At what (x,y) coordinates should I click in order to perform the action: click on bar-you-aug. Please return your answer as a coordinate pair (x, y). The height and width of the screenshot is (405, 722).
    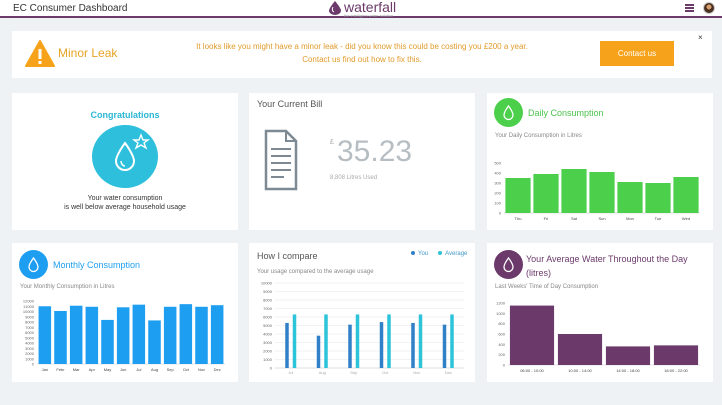
    Looking at the image, I should click on (318, 351).